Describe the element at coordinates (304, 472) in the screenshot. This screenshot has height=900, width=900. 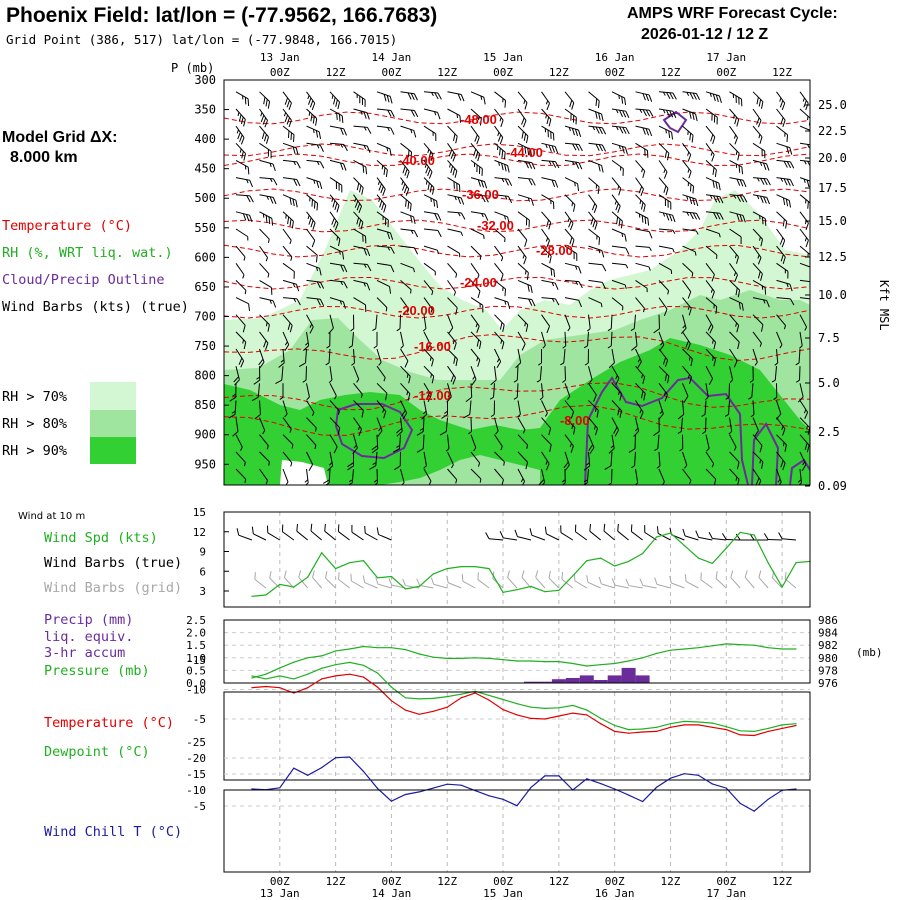
I see `rh-dry-notch` at that location.